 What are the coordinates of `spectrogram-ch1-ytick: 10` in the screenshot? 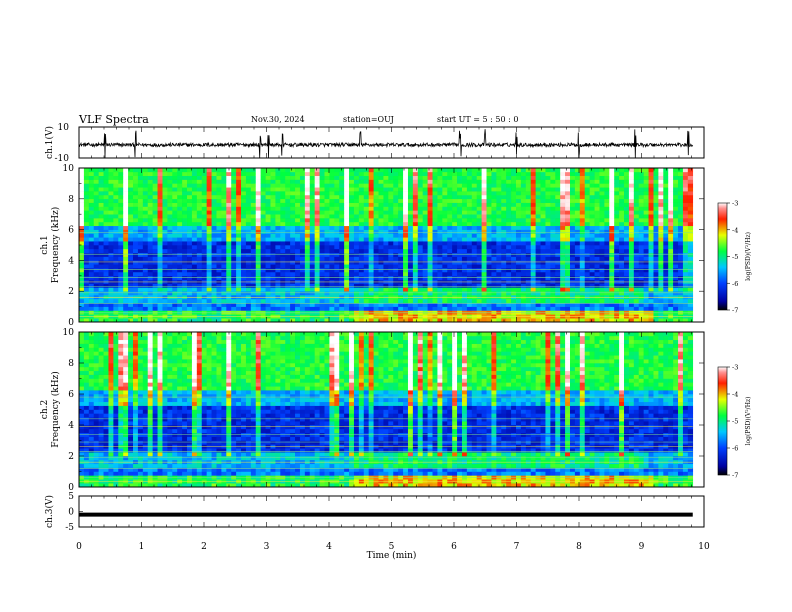 It's located at (69, 169).